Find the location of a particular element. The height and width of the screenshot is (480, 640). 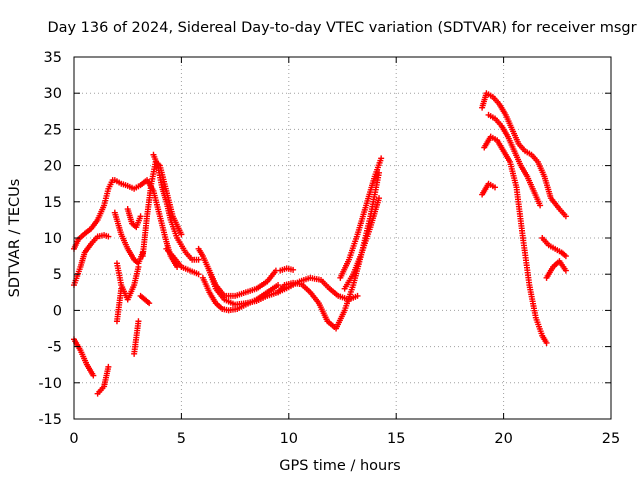

y-tick-label: 15 is located at coordinates (53, 203).